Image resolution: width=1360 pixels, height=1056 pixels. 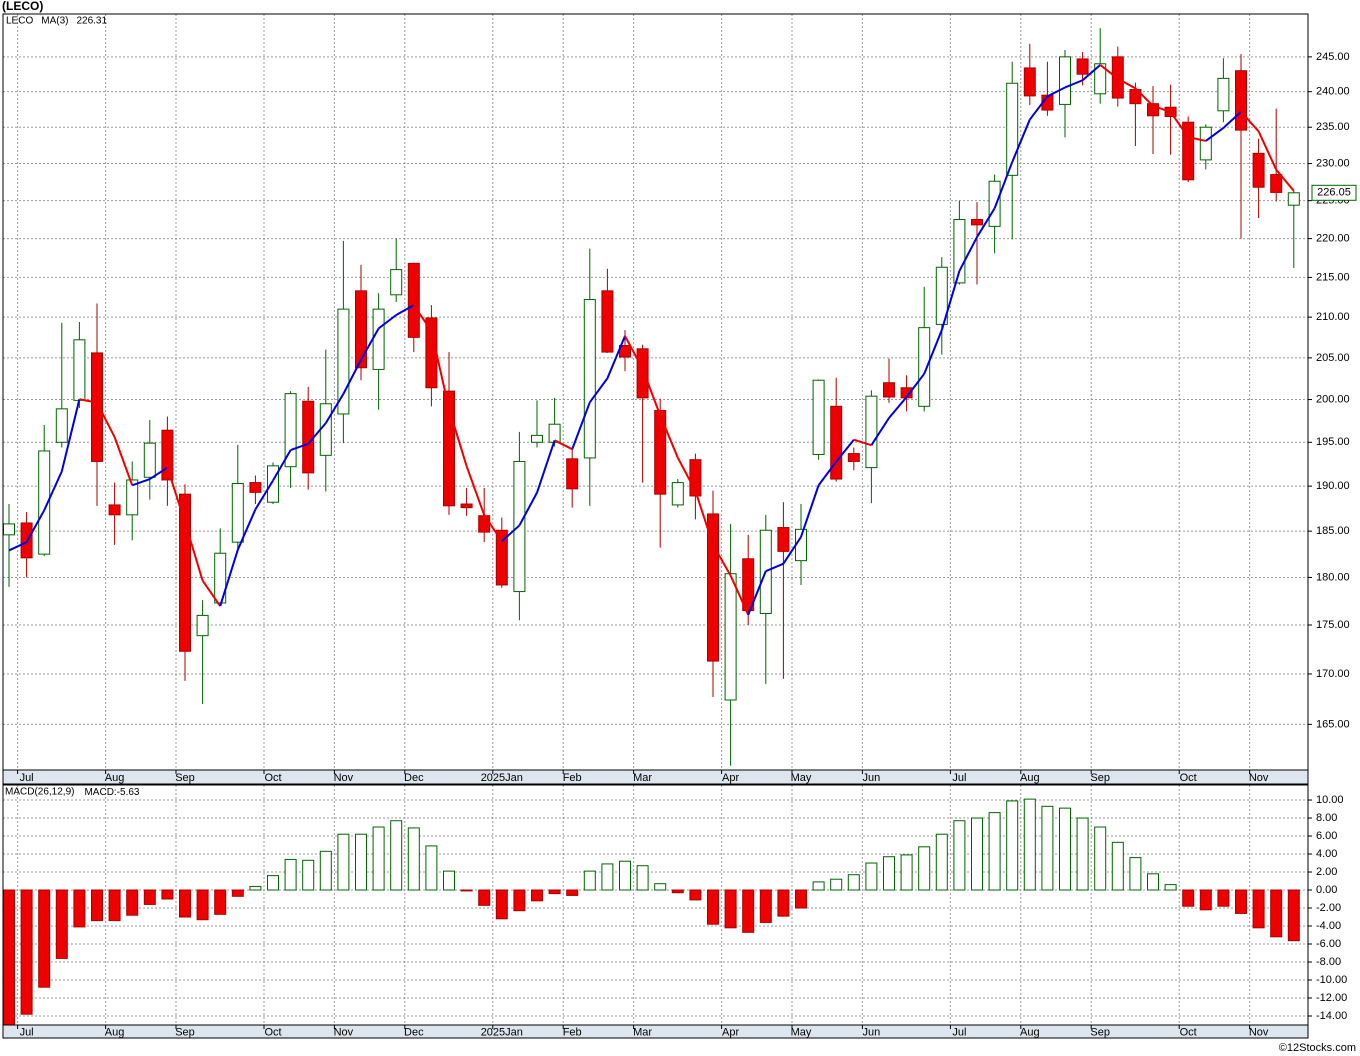 What do you see at coordinates (1326, 872) in the screenshot?
I see `y-tick-label: 2.00` at bounding box center [1326, 872].